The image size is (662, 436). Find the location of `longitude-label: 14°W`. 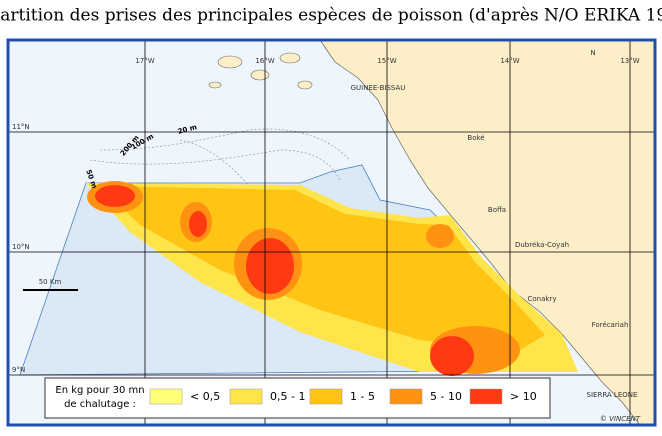

longitude-label: 14°W is located at coordinates (509, 61).